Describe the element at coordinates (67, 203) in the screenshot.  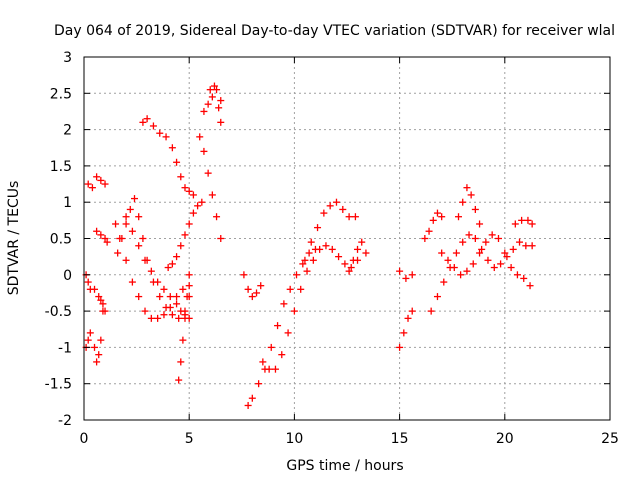
I see `y-tick-label: 1` at that location.